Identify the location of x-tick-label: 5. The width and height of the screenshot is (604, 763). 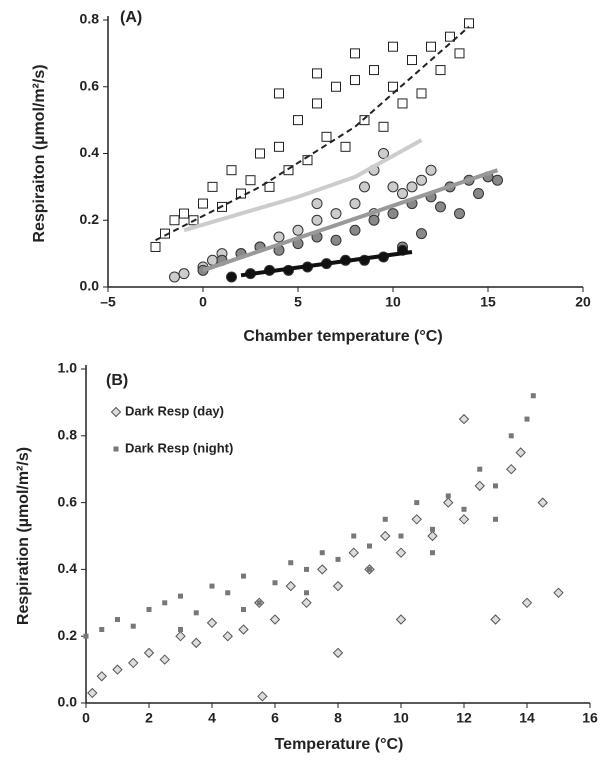
(298, 302).